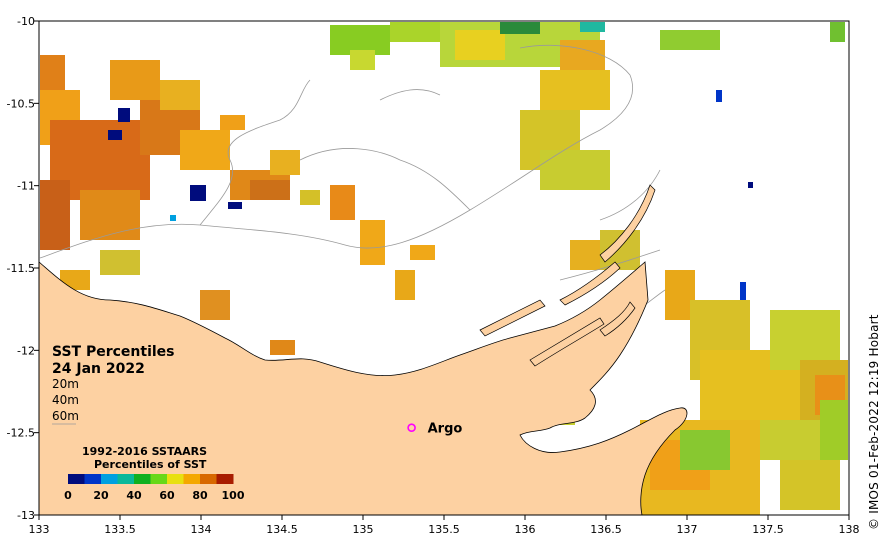 The width and height of the screenshot is (890, 550). I want to click on colorbar-tick-label: 80, so click(200, 495).